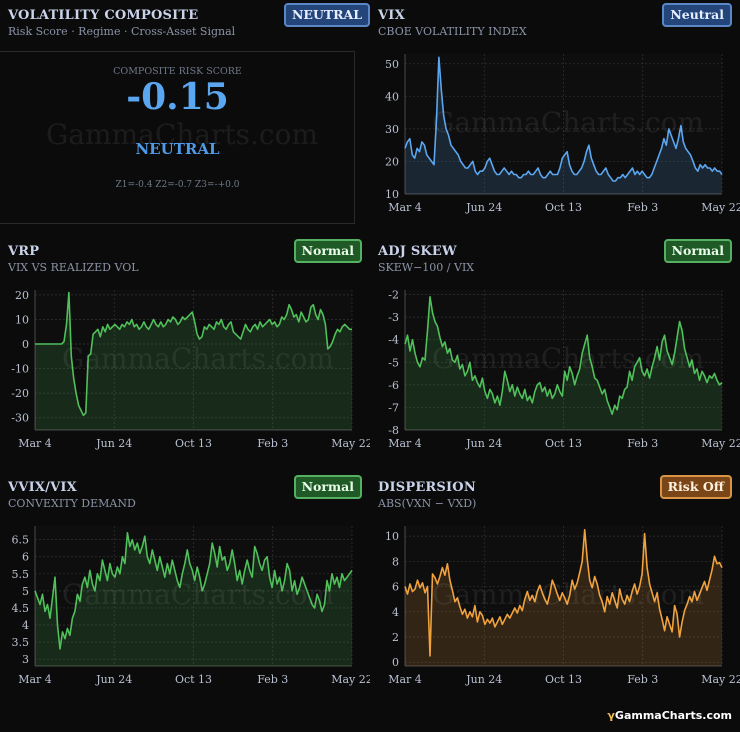 The width and height of the screenshot is (740, 732). Describe the element at coordinates (327, 251) in the screenshot. I see `vrp-badge: Normal` at that location.